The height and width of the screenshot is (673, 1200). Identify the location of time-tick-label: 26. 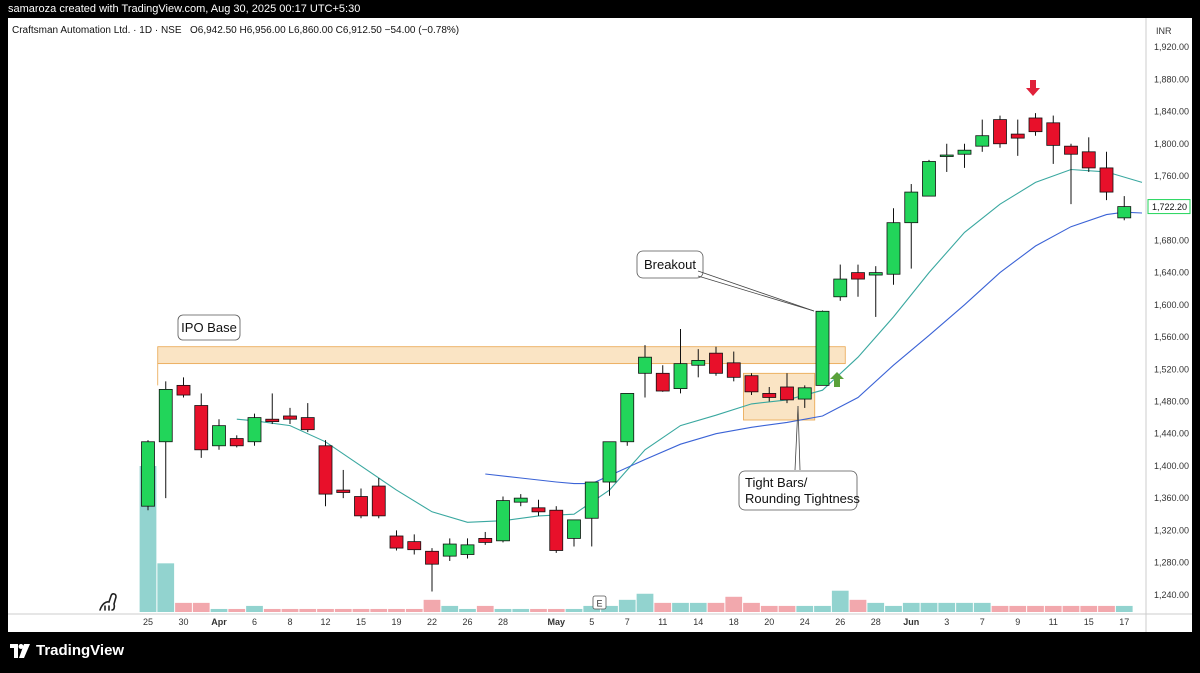
(467, 622).